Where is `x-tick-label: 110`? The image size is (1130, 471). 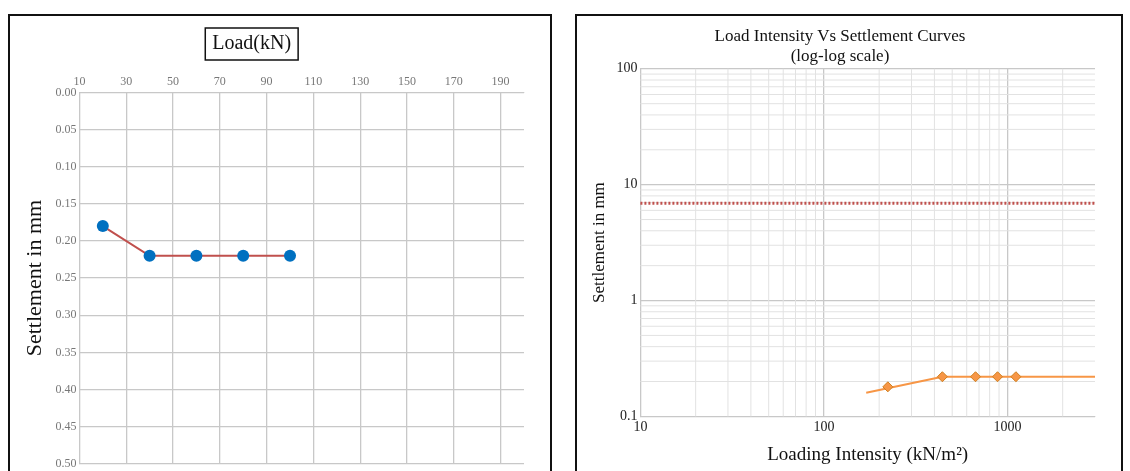
x-tick-label: 110 is located at coordinates (313, 81).